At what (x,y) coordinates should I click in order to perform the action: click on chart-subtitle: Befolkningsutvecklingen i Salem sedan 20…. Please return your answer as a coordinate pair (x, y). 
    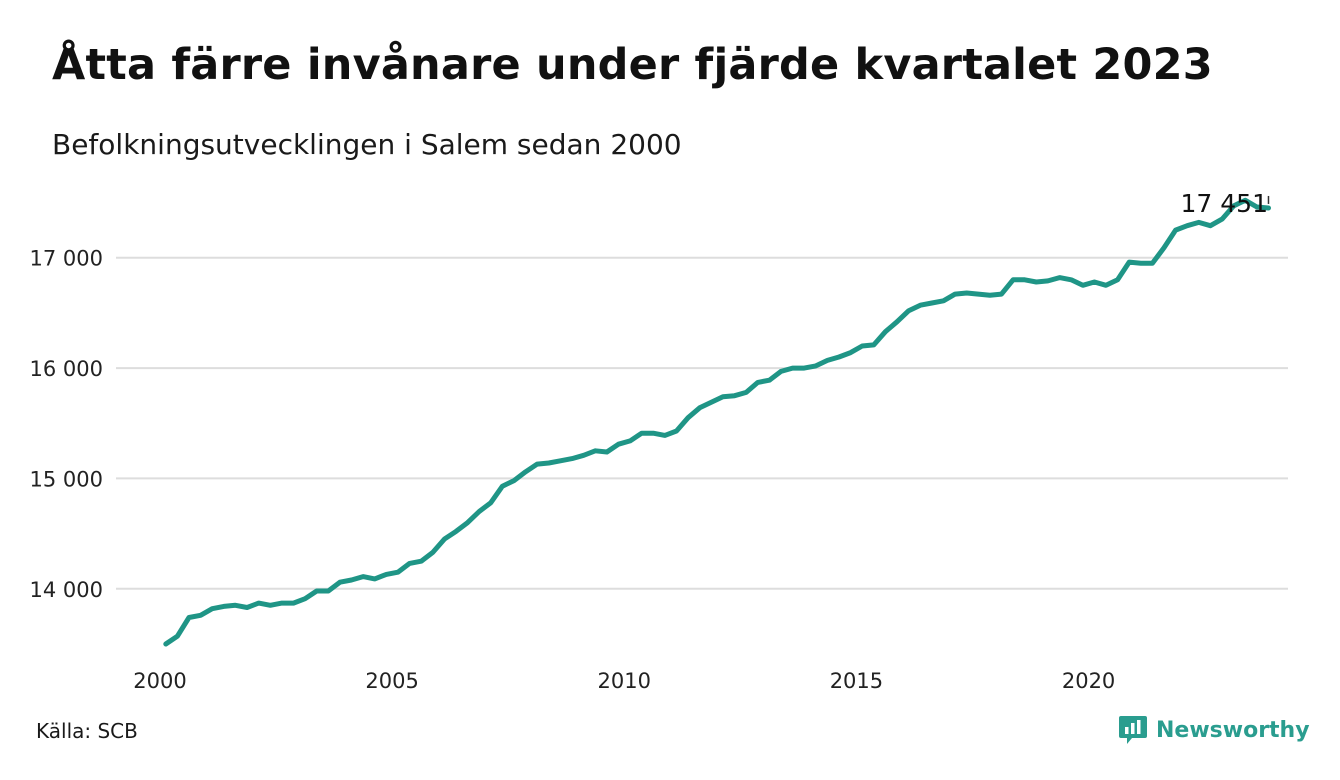
    Looking at the image, I should click on (367, 144).